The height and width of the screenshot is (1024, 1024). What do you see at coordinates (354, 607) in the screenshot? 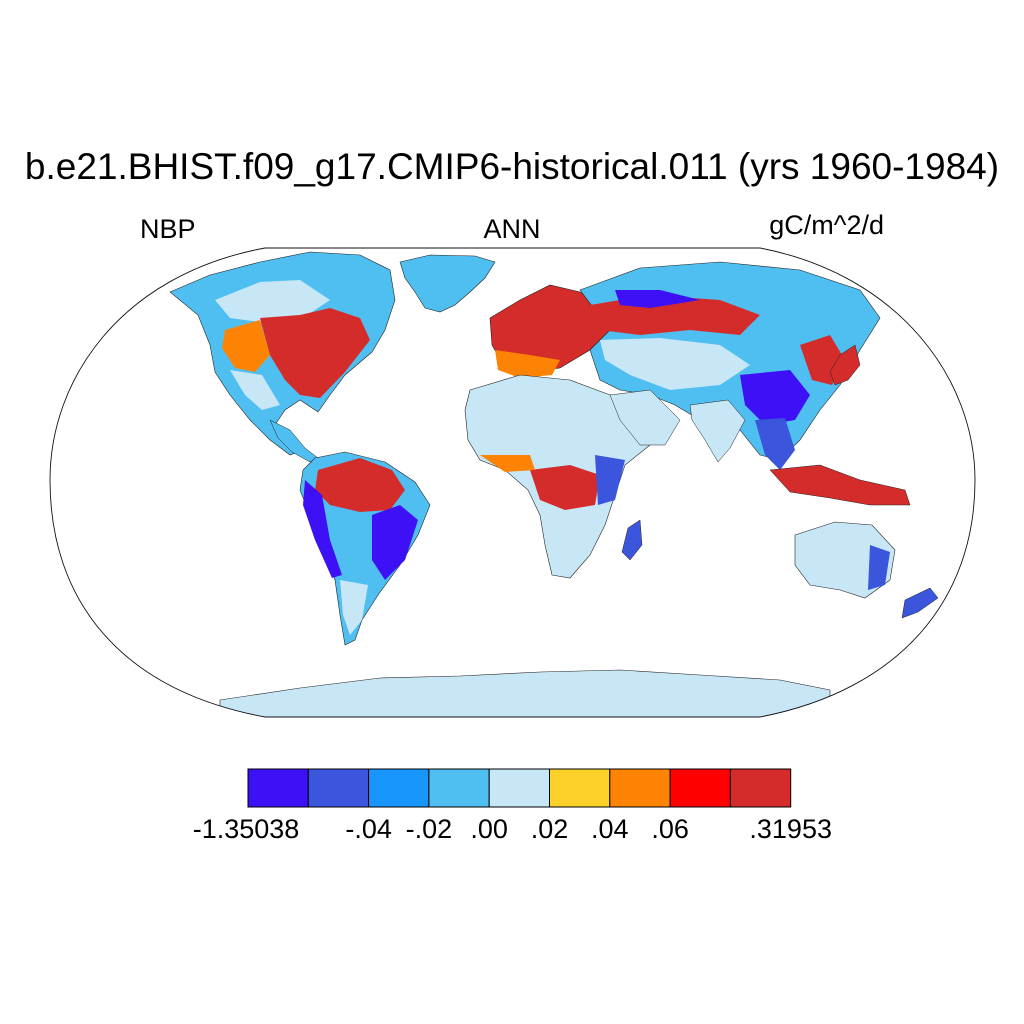
I see `sa-south-light` at bounding box center [354, 607].